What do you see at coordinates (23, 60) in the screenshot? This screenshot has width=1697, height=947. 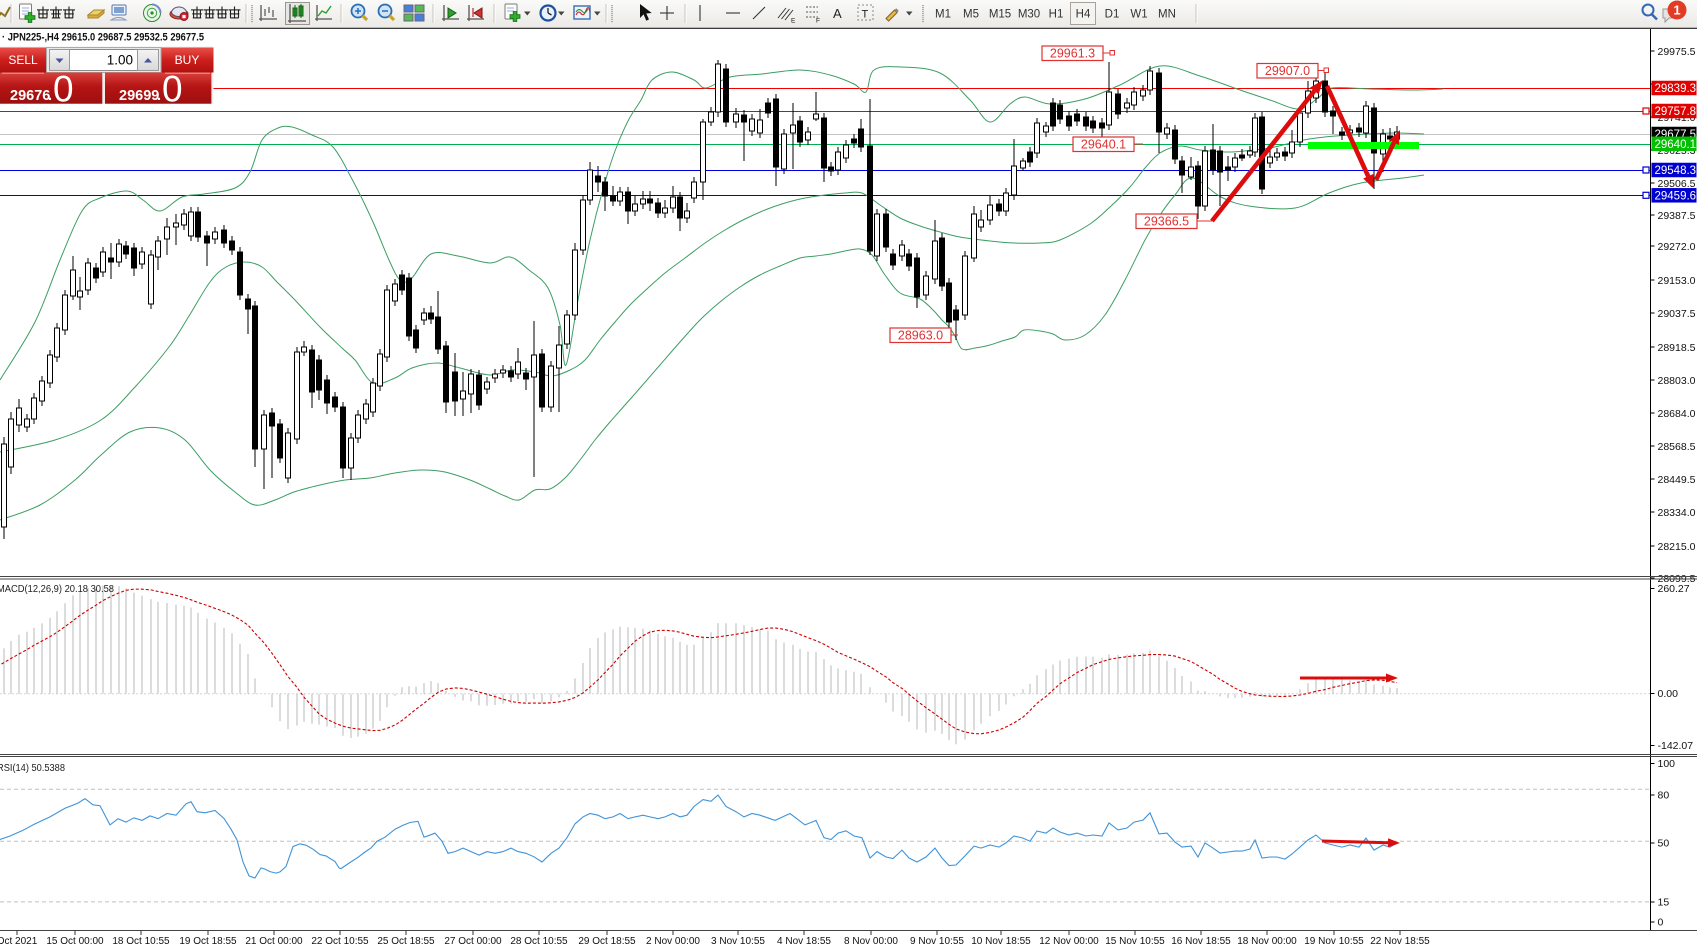 I see `svg-text: SELL` at bounding box center [23, 60].